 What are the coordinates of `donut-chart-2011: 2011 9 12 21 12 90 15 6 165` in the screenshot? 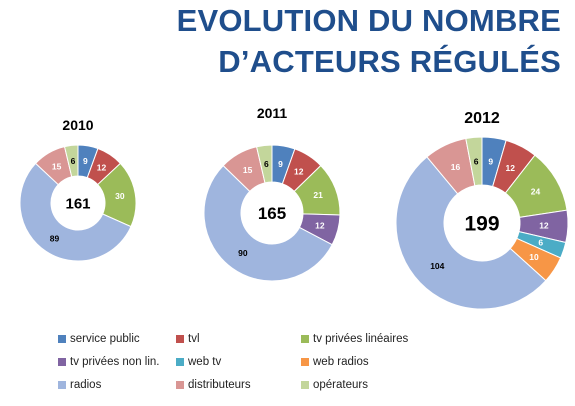 It's located at (272, 193).